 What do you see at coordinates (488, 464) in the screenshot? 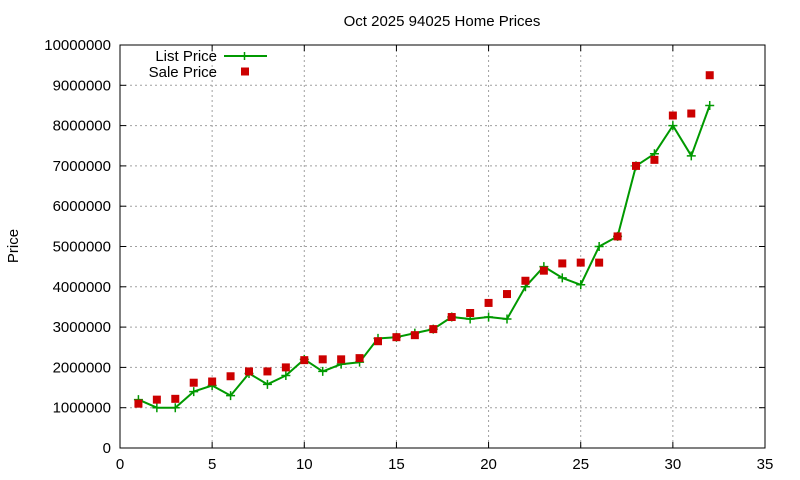
I see `x-tick-label: 20` at bounding box center [488, 464].